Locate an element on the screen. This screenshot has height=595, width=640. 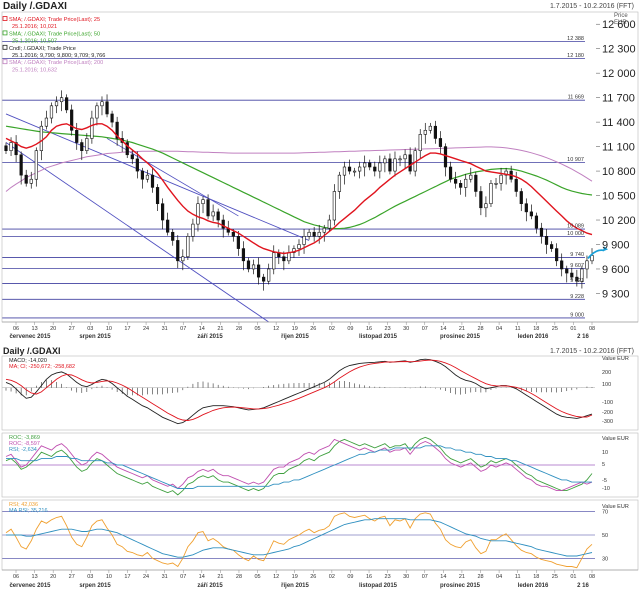
currency-axis-label: EUR is located at coordinates (620, 23).